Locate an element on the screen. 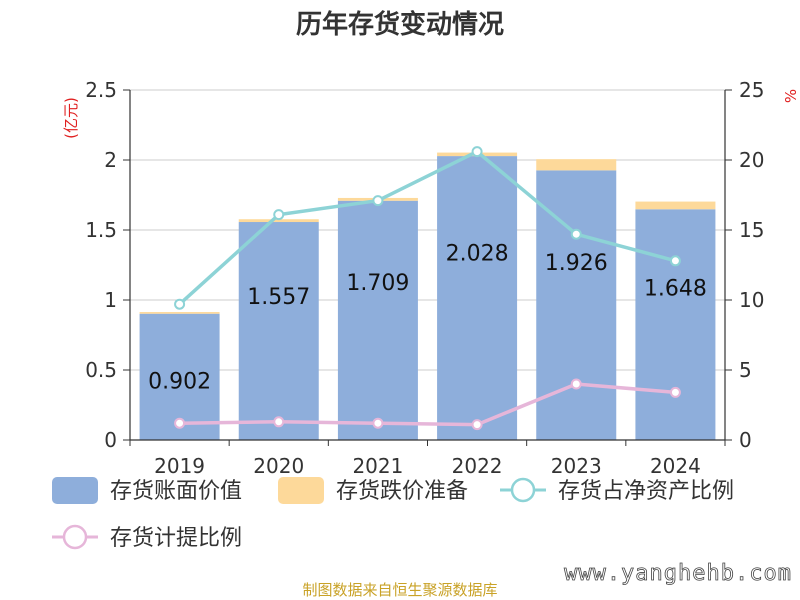 This screenshot has height=600, width=800. right-tick-label: 20 is located at coordinates (751, 160).